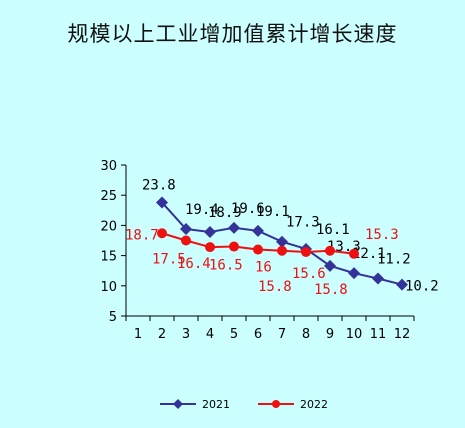  I want to click on series-2021-data-label: 19.6, so click(248, 209).